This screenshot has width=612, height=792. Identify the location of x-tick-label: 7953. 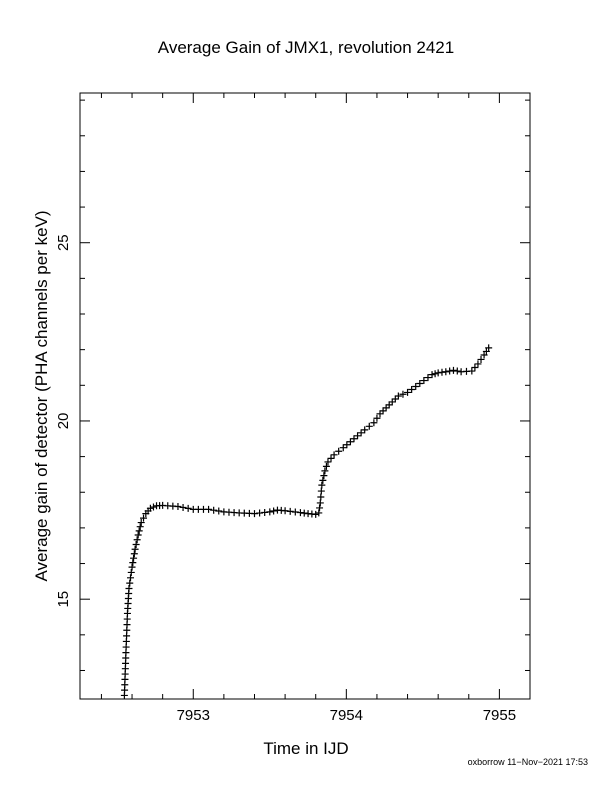
(193, 715).